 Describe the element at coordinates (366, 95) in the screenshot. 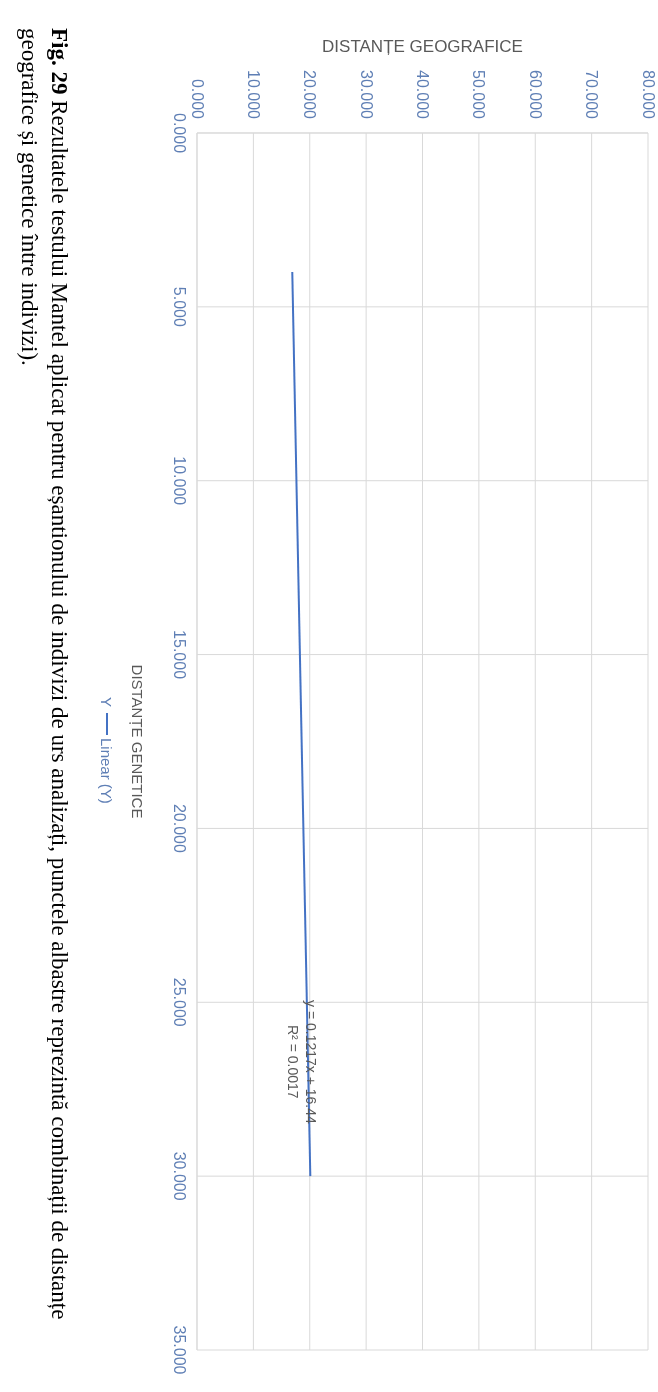

I see `x-tick-label: 30.000` at that location.